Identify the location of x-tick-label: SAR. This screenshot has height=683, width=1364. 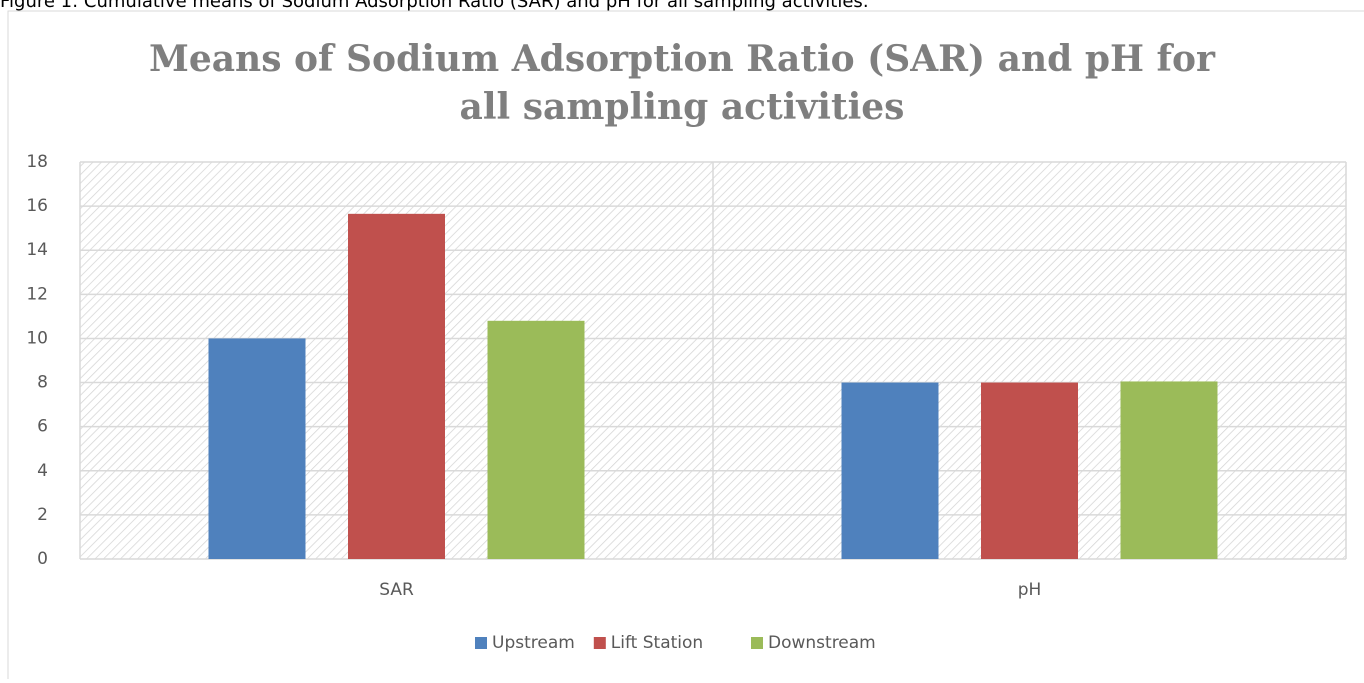
(396, 590).